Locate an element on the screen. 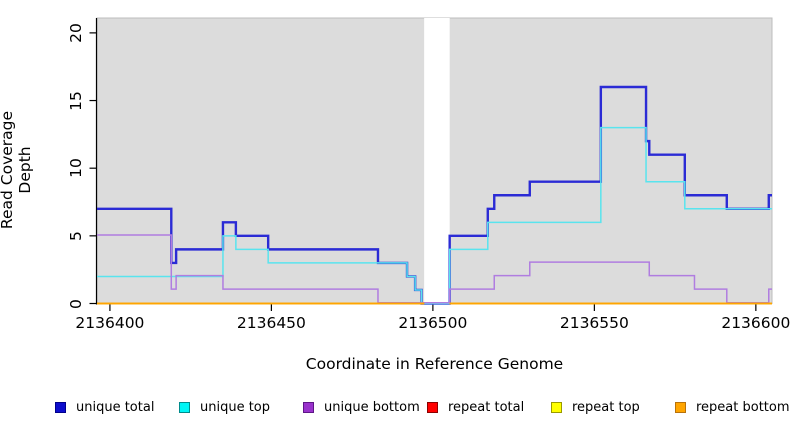  legend-item-label: unique total is located at coordinates (115, 407).